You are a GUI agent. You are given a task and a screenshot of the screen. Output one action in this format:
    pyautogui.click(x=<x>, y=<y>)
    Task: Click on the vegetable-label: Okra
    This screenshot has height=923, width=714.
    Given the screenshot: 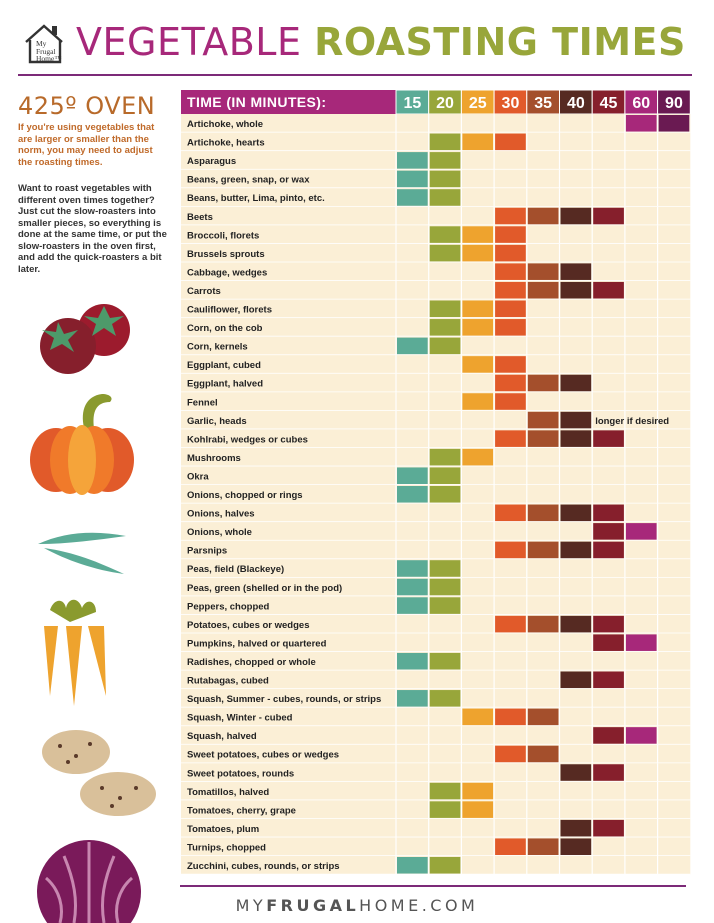 What is the action you would take?
    pyautogui.click(x=198, y=476)
    